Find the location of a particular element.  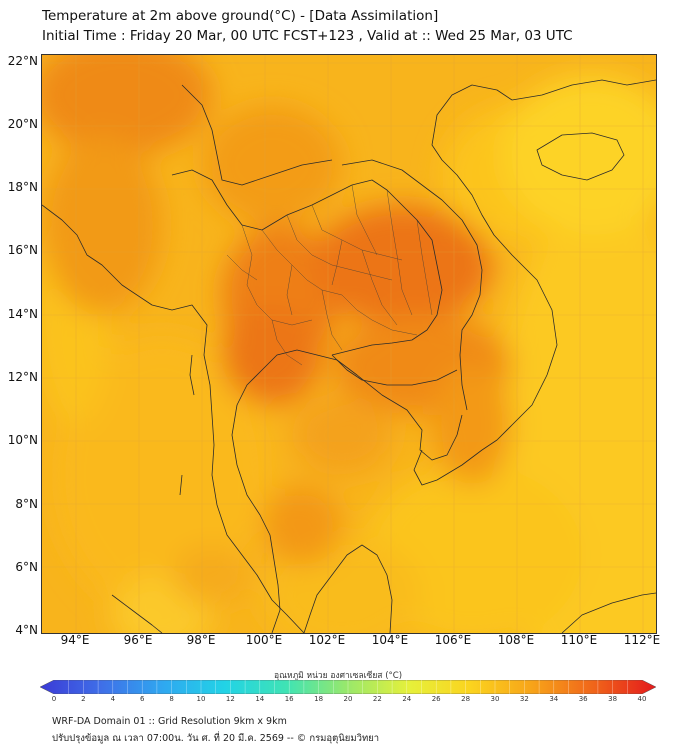

colorbar-tick-label: 14 is located at coordinates (260, 699).